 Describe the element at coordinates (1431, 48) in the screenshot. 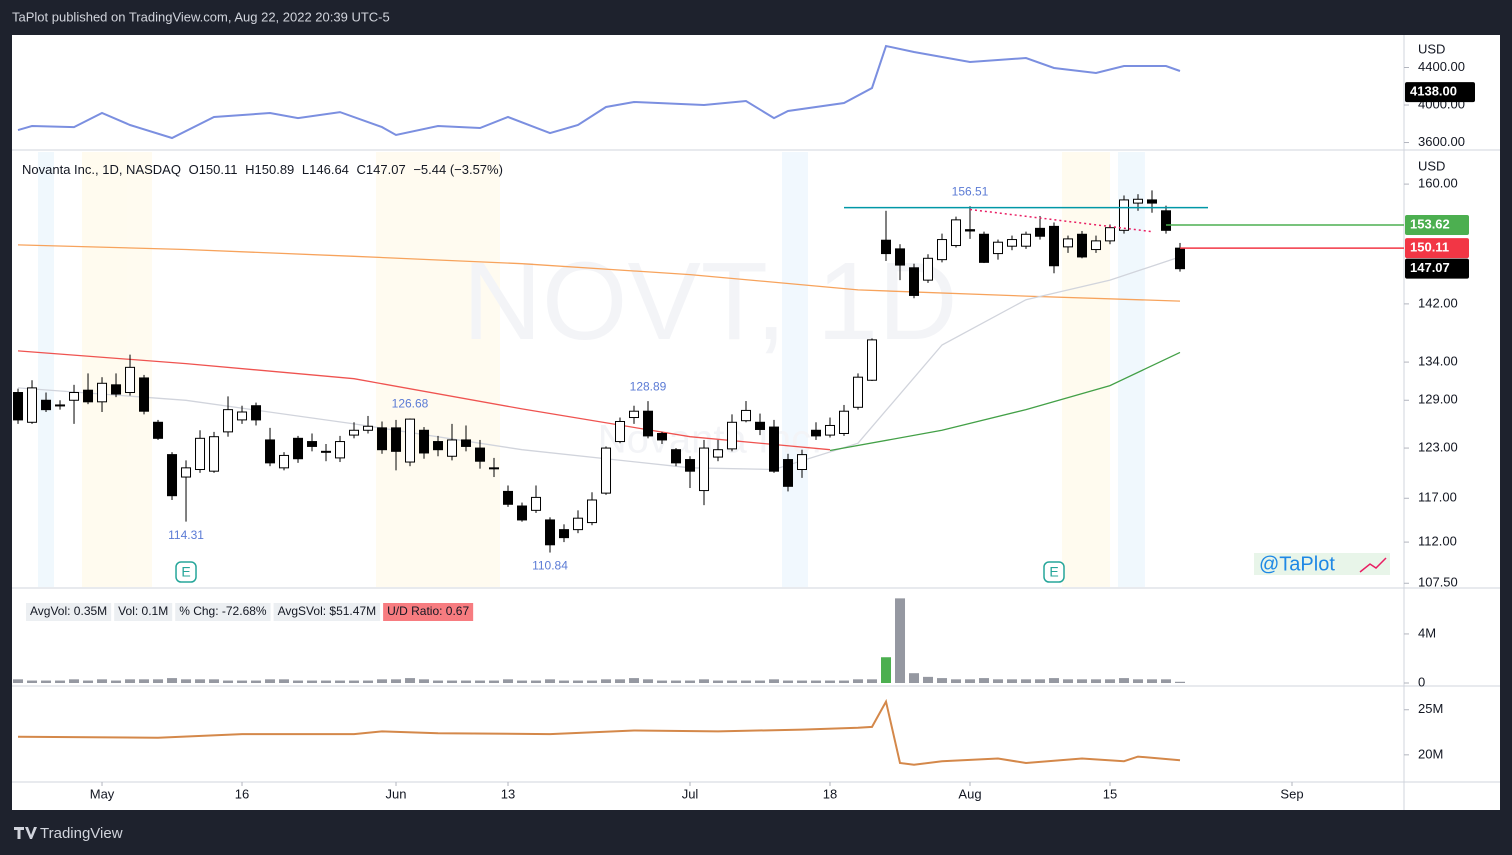

I see `axis-unit: USD` at that location.